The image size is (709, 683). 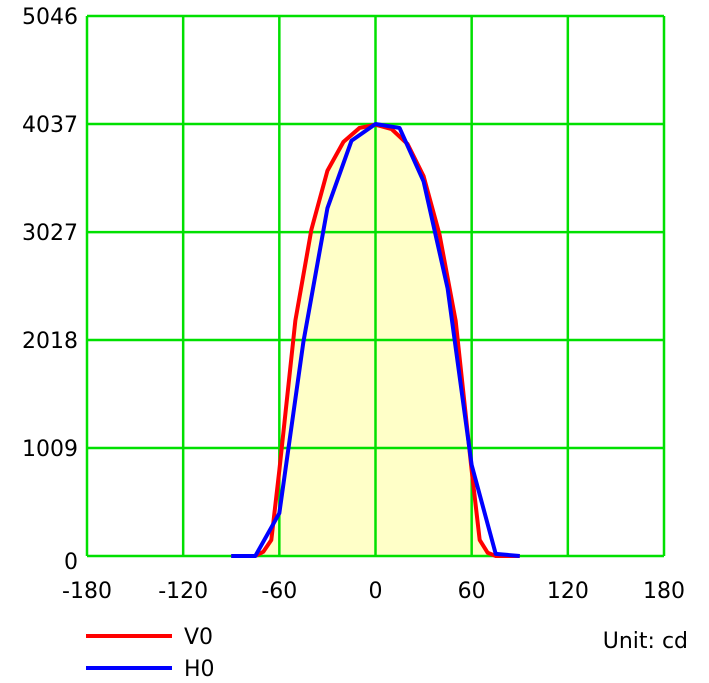 I want to click on x-axis-ticks: -180 -120 -60 0 60 120 180, so click(x=373, y=591).